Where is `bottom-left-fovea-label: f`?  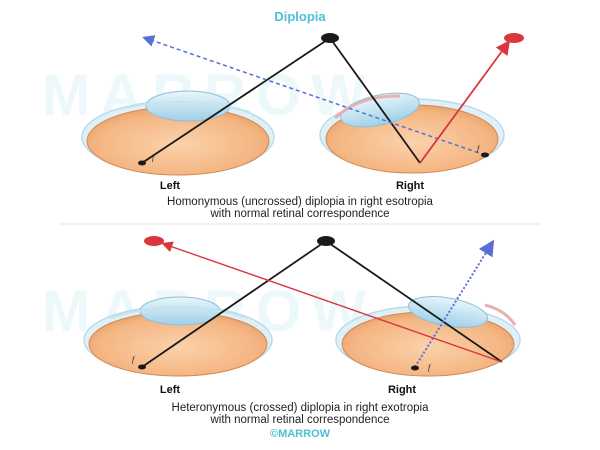 bottom-left-fovea-label: f is located at coordinates (134, 359).